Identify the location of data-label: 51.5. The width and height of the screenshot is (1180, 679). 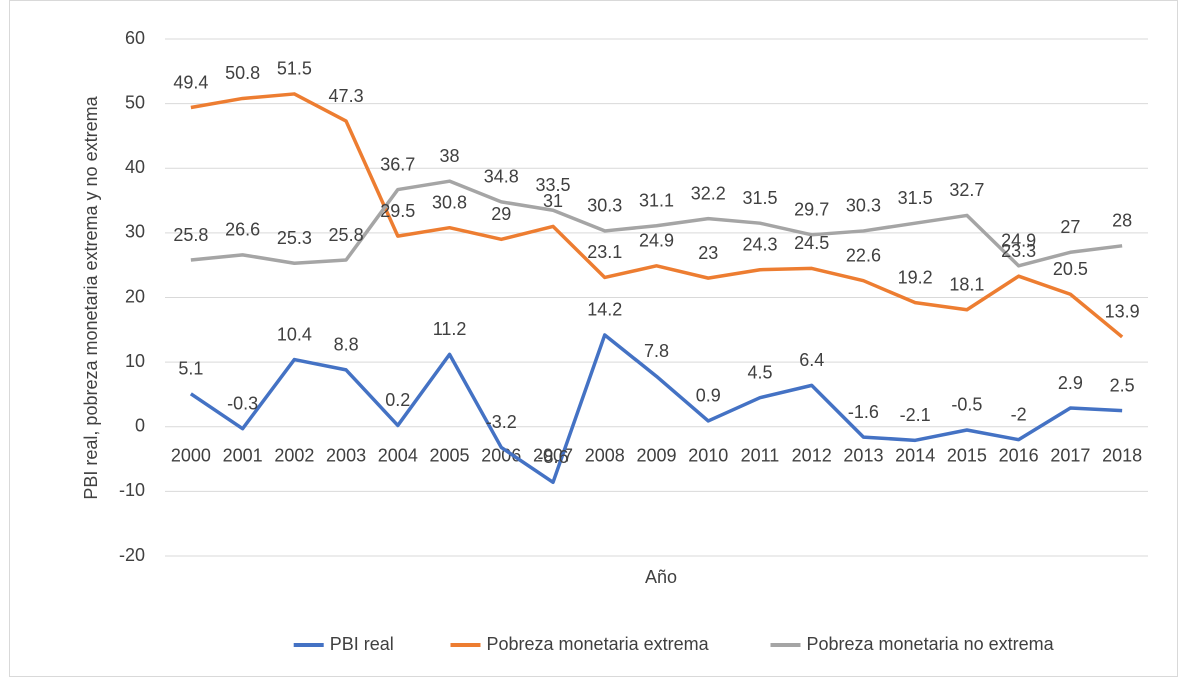
(294, 69).